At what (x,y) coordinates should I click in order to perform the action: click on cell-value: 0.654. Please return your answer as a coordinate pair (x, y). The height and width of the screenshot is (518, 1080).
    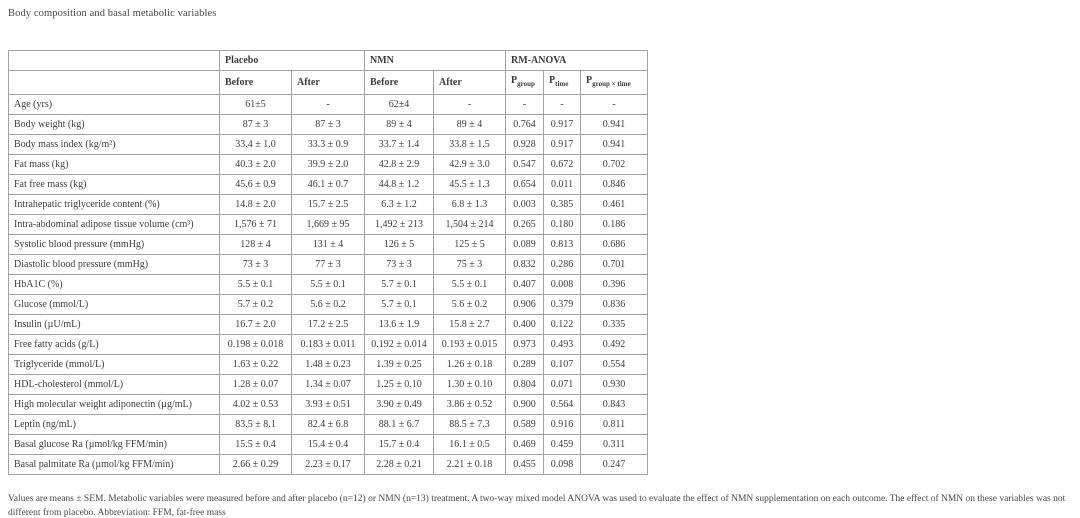
    Looking at the image, I should click on (525, 184).